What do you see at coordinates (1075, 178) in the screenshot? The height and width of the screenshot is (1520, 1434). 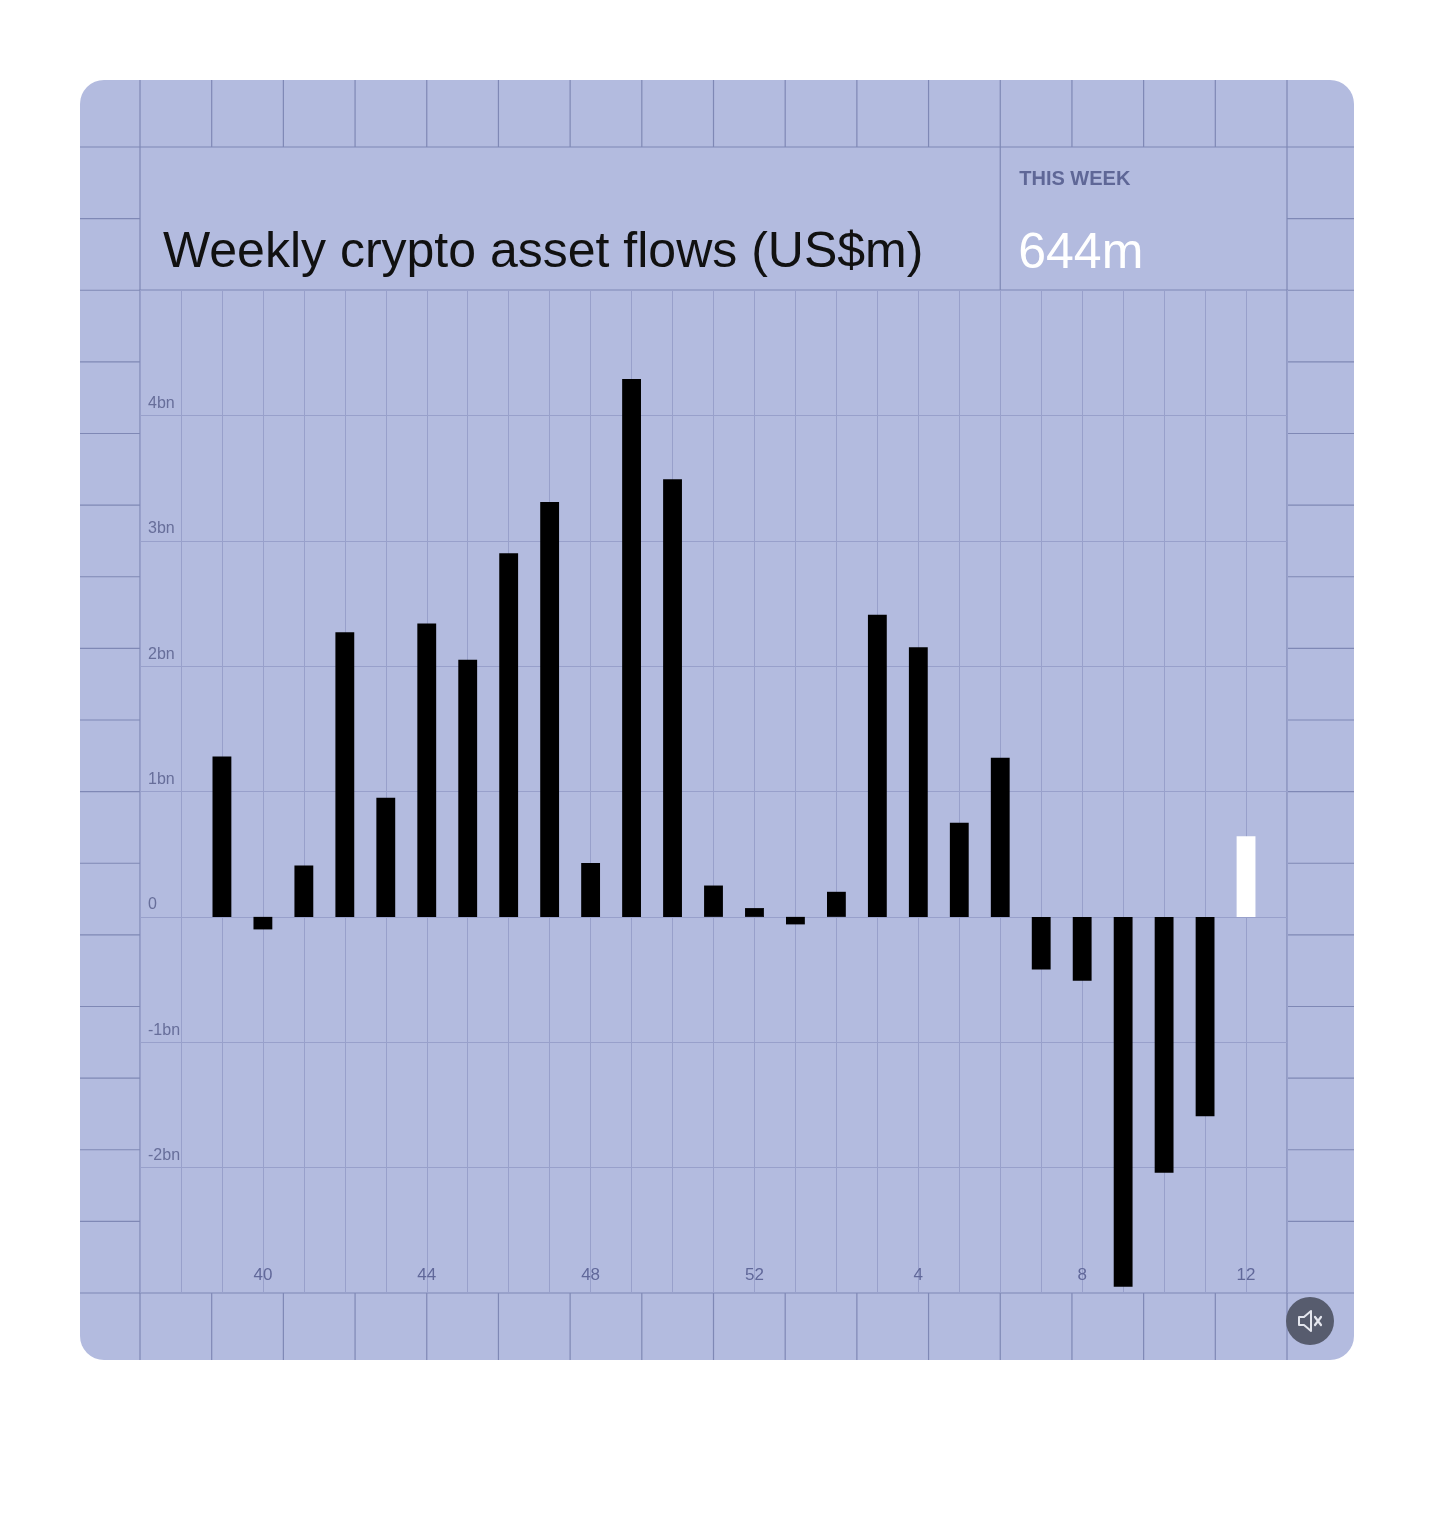 I see `text: THIS WEEK` at bounding box center [1075, 178].